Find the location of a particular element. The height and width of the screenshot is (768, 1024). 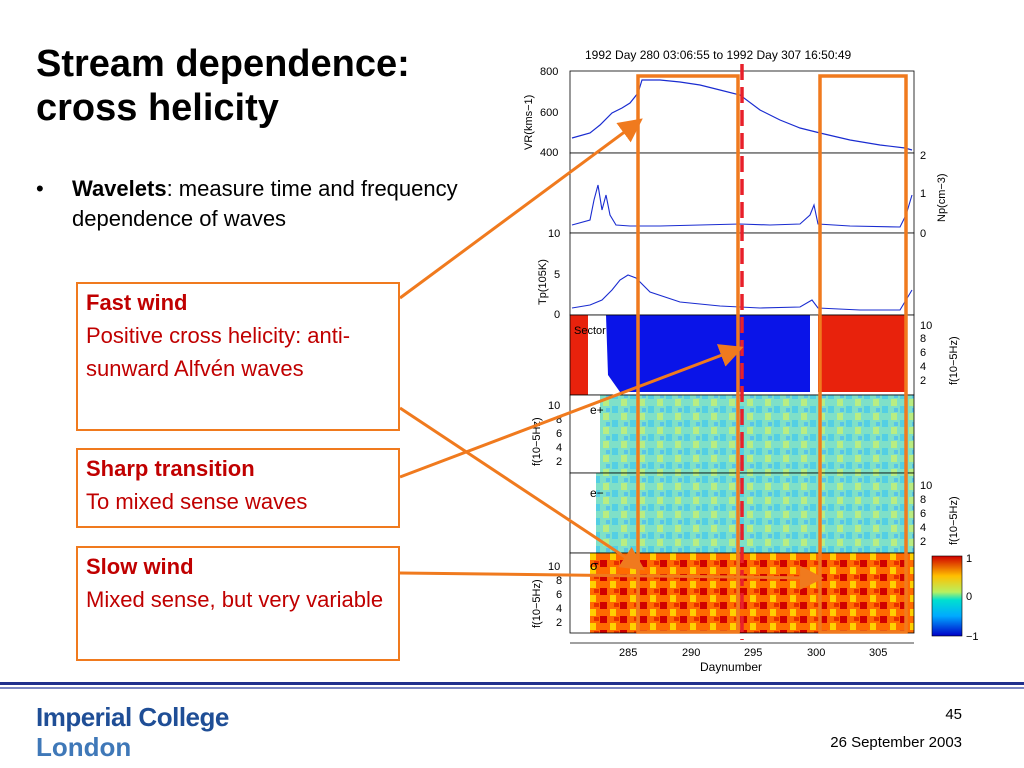

sector-freq-tick-6: 6 is located at coordinates (923, 353).